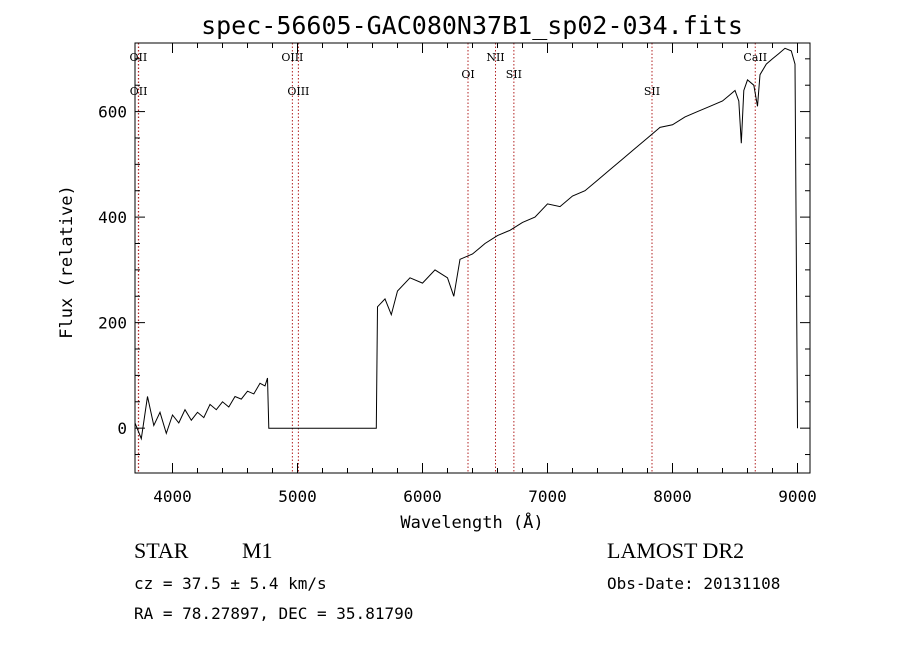 This screenshot has height=649, width=900. Describe the element at coordinates (112, 217) in the screenshot. I see `y-tick-label-400: 400` at that location.